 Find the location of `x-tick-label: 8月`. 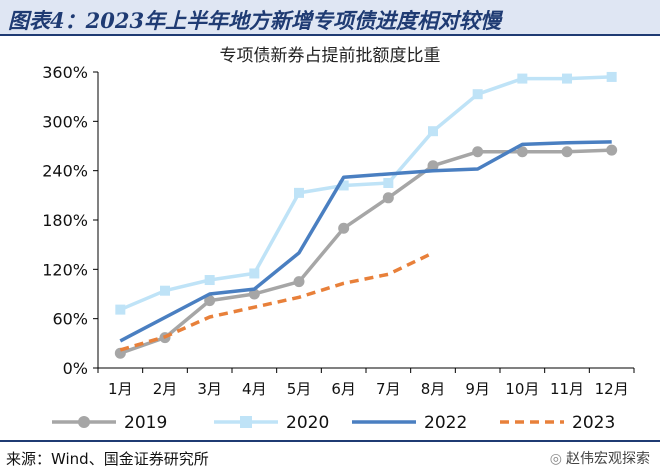

x-tick-label: 8月 is located at coordinates (433, 389).